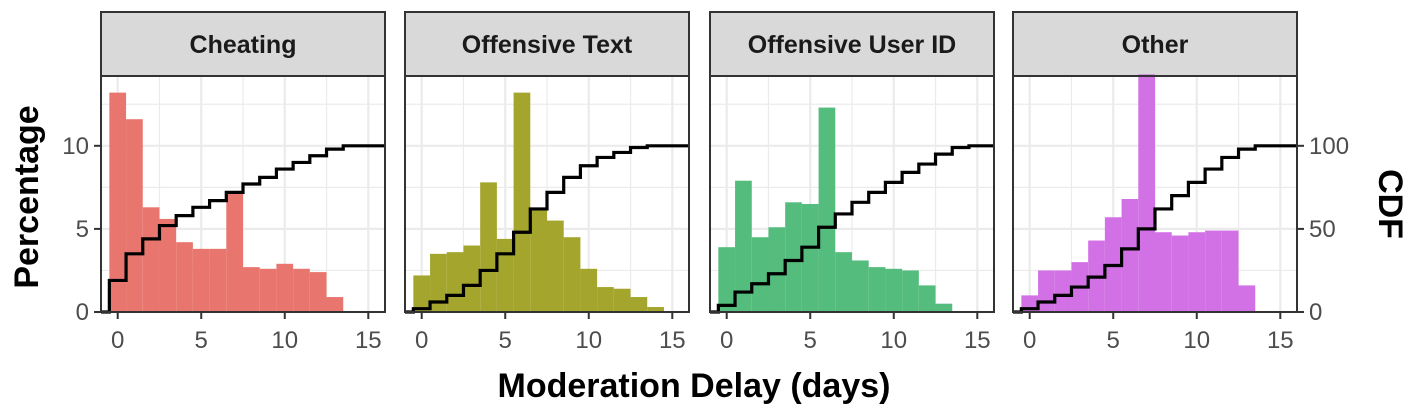  What do you see at coordinates (27, 196) in the screenshot?
I see `y-axis-title-left: Percentage` at bounding box center [27, 196].